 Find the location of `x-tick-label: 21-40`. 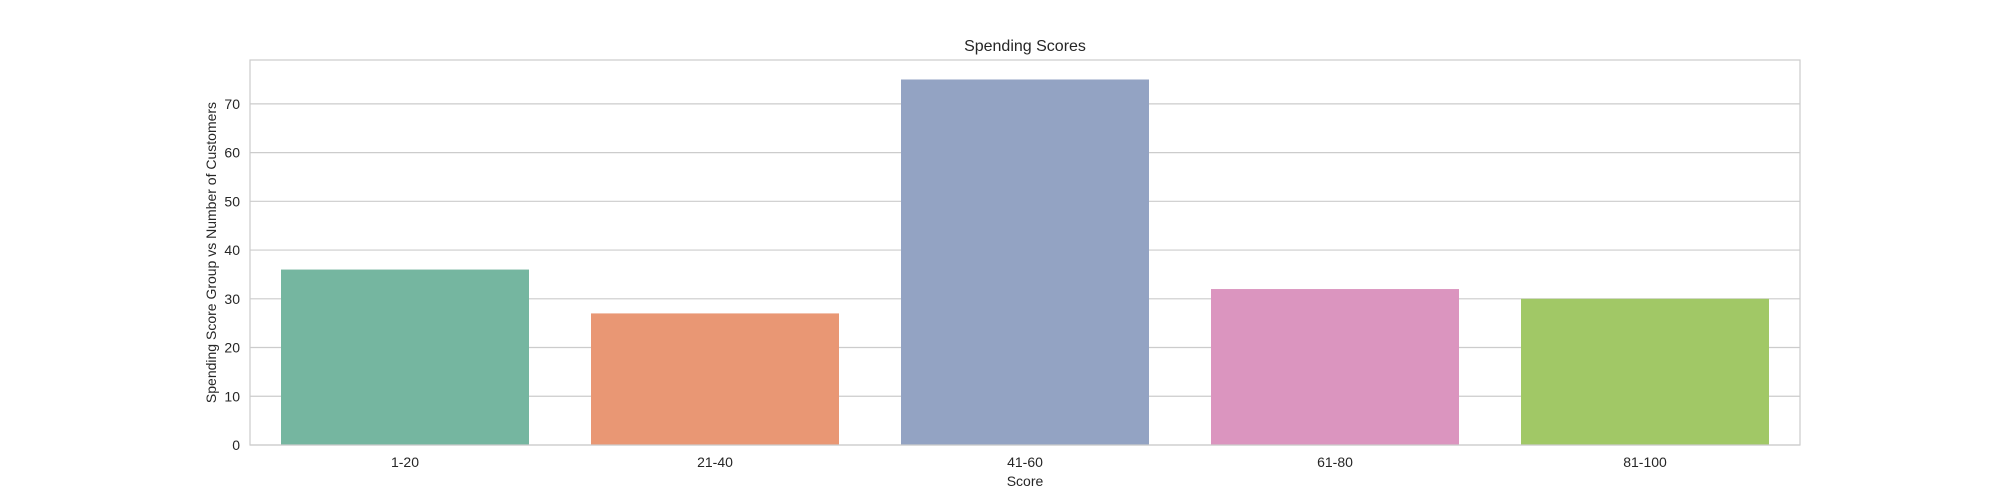

x-tick-label: 21-40 is located at coordinates (715, 462).